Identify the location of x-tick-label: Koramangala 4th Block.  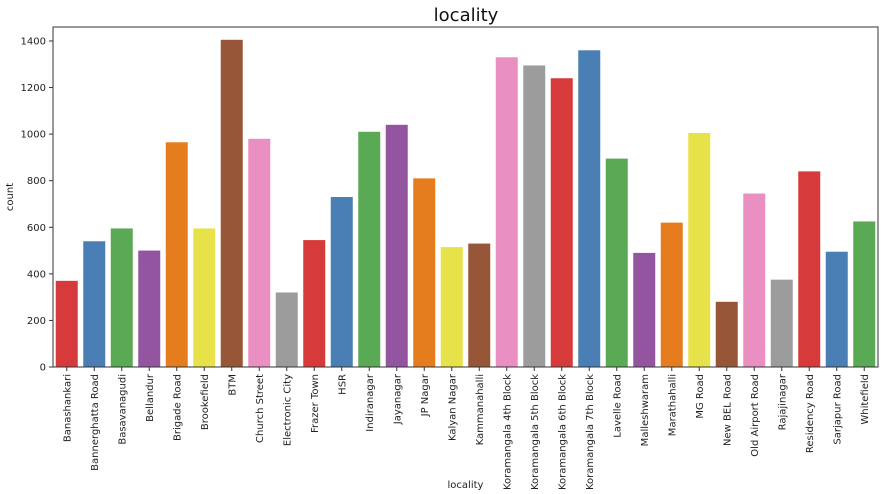
(507, 432).